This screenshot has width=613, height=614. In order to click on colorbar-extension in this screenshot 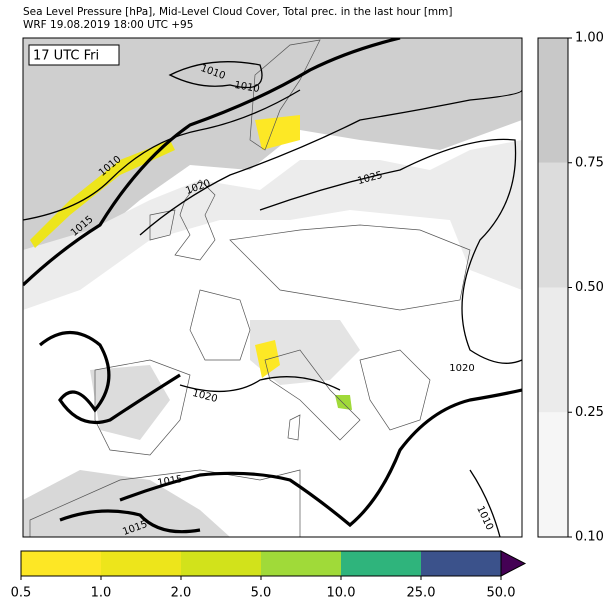, I will do `click(513, 563)`.